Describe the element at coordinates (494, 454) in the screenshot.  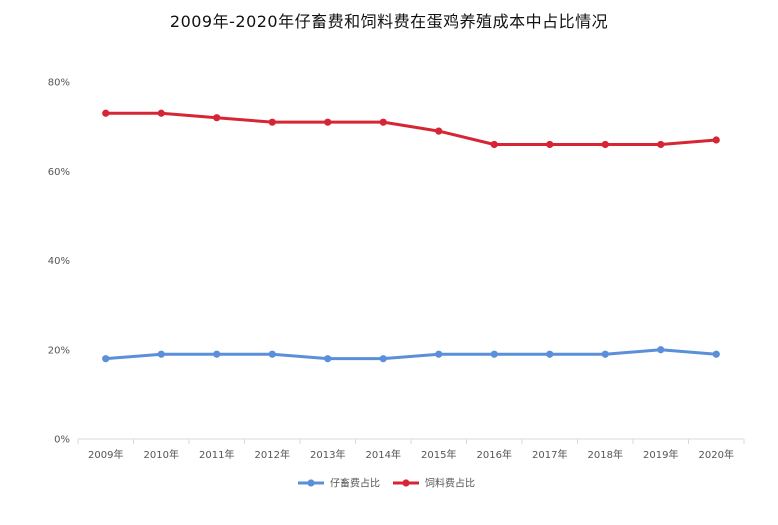
I see `x-tick-label: 2016年` at that location.